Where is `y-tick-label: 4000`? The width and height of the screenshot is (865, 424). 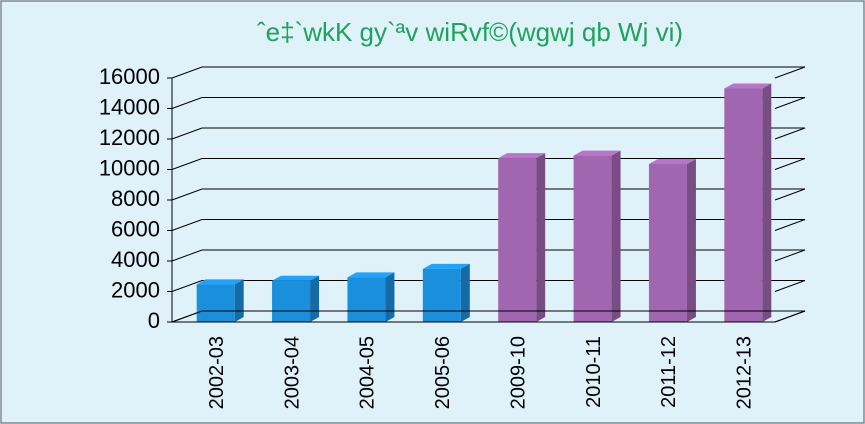
y-tick-label: 4000 is located at coordinates (135, 259).